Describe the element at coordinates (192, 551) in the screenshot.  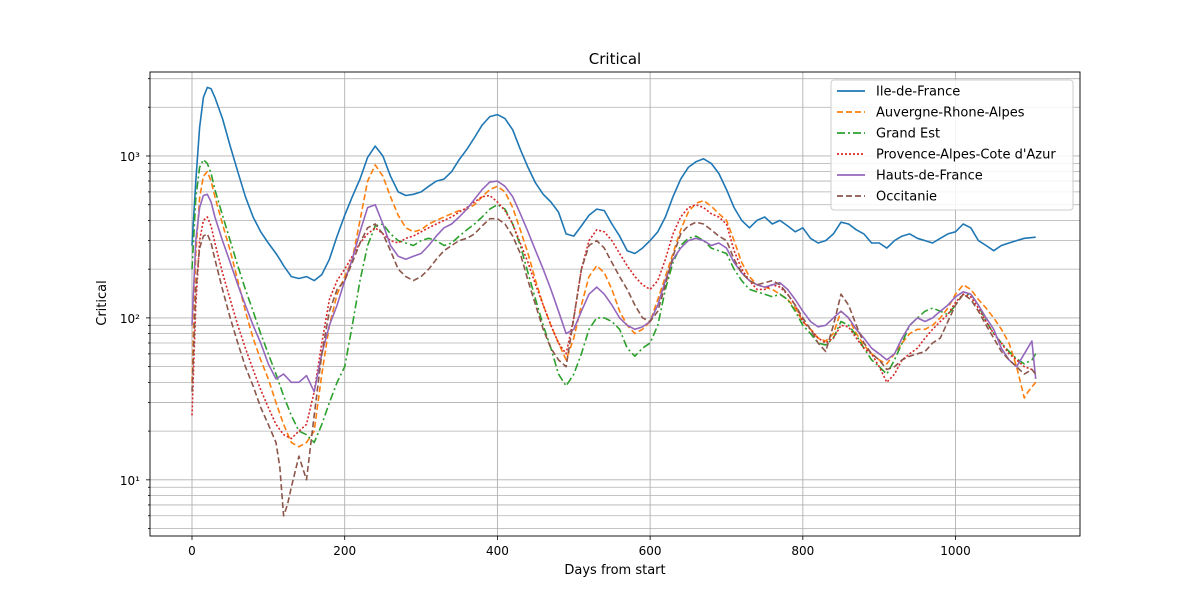
I see `x-tick-label: 0` at that location.